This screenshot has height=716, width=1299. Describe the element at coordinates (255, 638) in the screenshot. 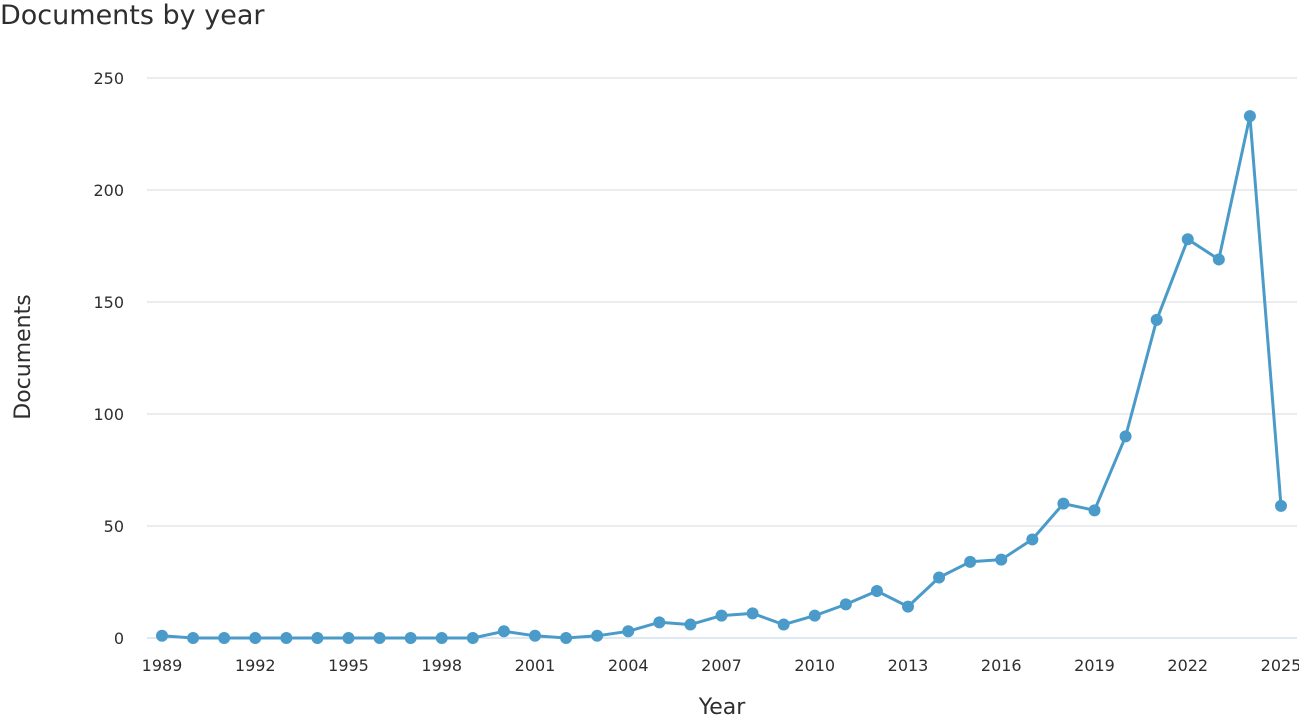

I see `data-point-1992` at that location.